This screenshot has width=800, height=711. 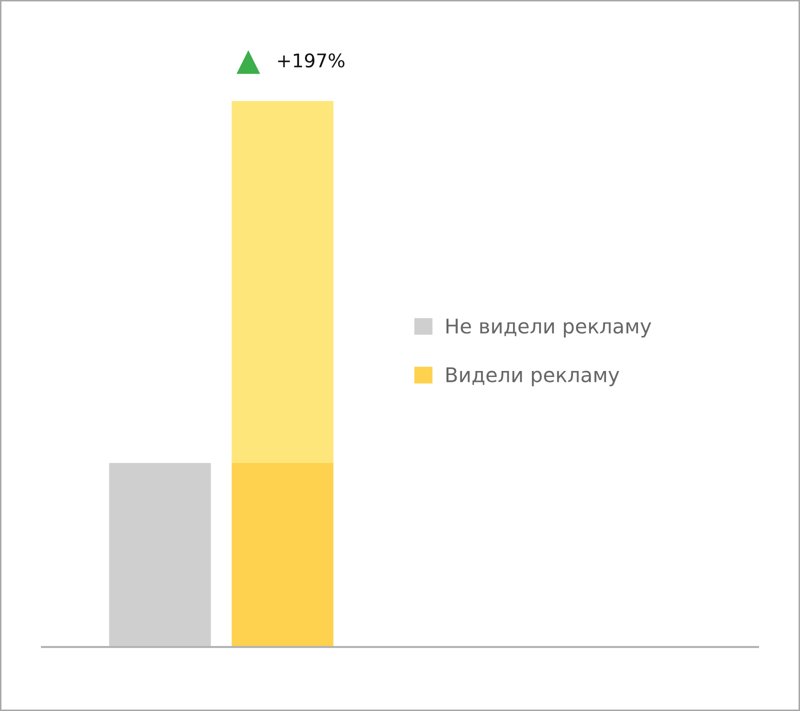 What do you see at coordinates (533, 376) in the screenshot?
I see `legend-label: Видели рекламу` at bounding box center [533, 376].